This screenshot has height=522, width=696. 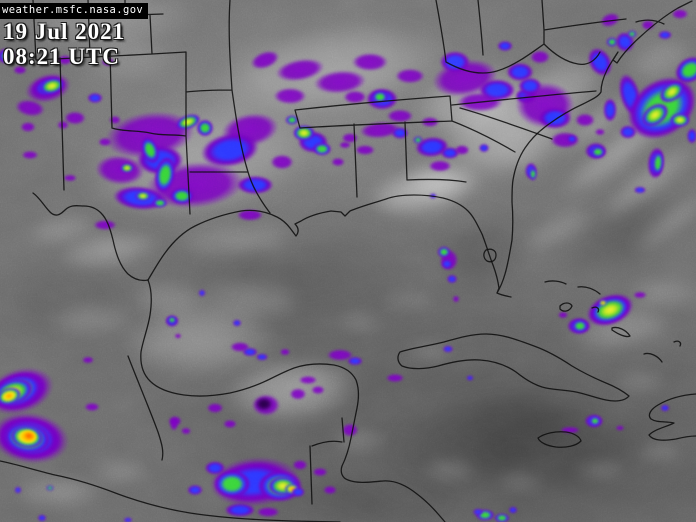 I want to click on timestamp-time: 08:21 UTC, so click(x=61, y=56).